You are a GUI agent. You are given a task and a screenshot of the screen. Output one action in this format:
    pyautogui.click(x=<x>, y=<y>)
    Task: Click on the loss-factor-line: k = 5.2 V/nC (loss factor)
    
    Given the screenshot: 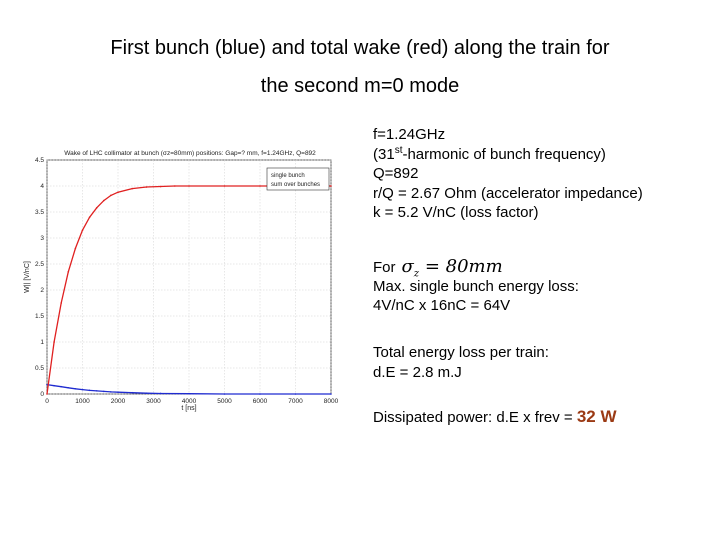 What is the action you would take?
    pyautogui.click(x=456, y=212)
    